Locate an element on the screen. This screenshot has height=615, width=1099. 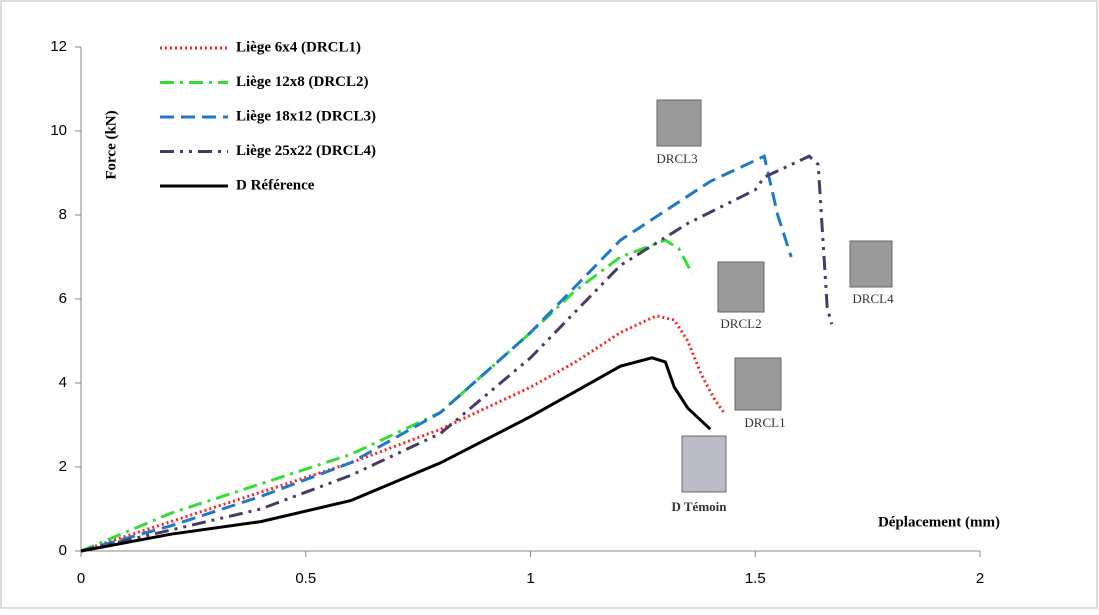
legend-label: Liège 18x12 (DRCL3) is located at coordinates (306, 116).